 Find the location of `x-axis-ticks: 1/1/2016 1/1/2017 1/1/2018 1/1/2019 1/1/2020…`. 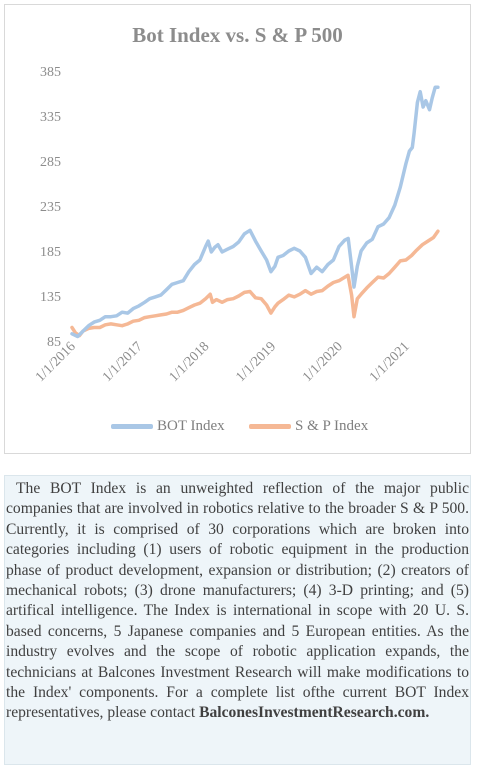

x-axis-ticks: 1/1/2016 1/1/2017 1/1/2018 1/1/2019 1/1/2020… is located at coordinates (223, 362).